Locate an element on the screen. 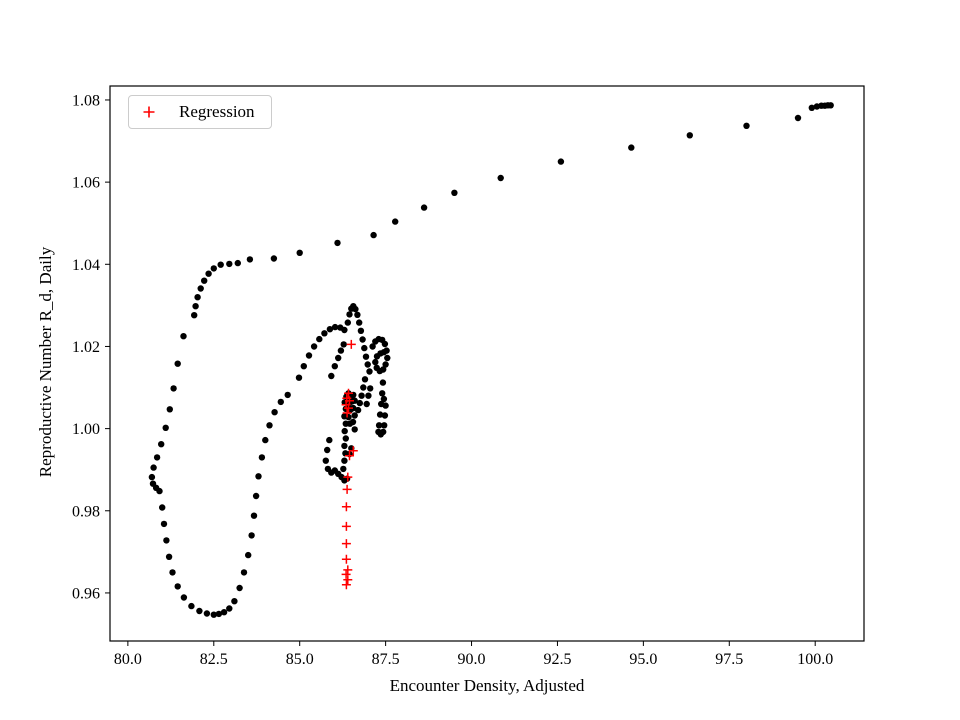 This screenshot has height=720, width=960. y-axis-label: Reproductive Number R_d, Daily is located at coordinates (45, 362).